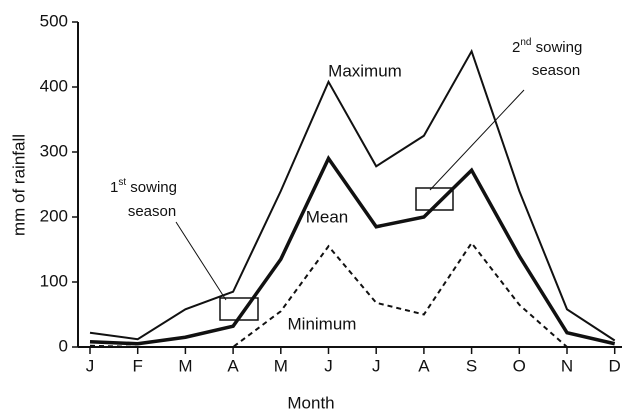 This screenshot has height=417, width=625. What do you see at coordinates (519, 365) in the screenshot?
I see `x-tick-label: O` at bounding box center [519, 365].